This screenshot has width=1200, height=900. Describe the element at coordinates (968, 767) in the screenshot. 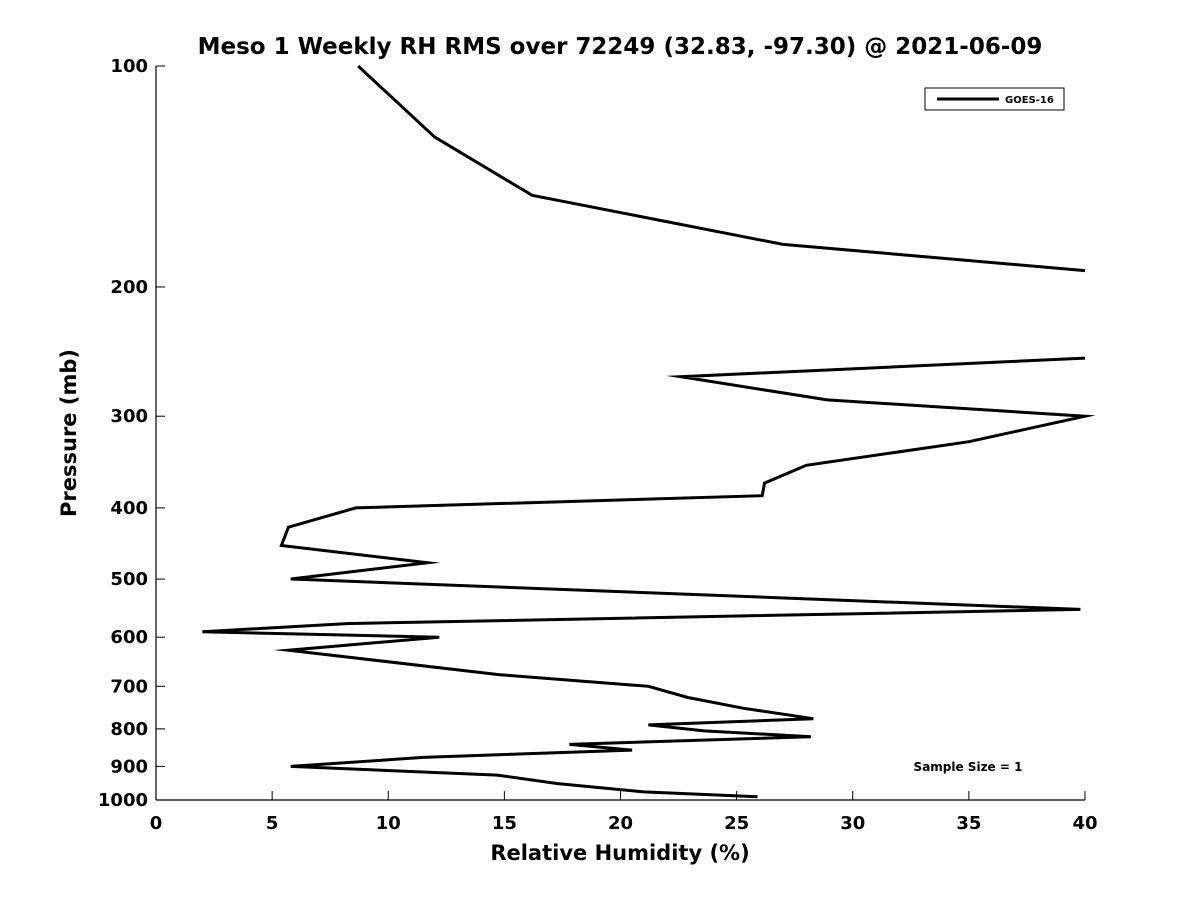

I see `sample-size-annotation: Sample Size = 1` at that location.